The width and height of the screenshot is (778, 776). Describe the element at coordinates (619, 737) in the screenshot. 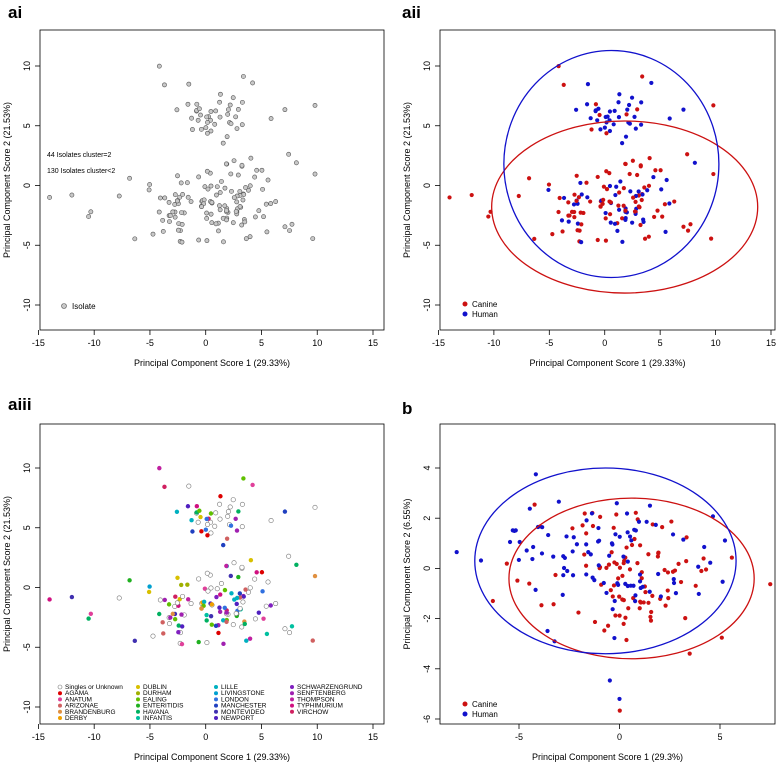

I see `x-tick-label: 0` at that location.